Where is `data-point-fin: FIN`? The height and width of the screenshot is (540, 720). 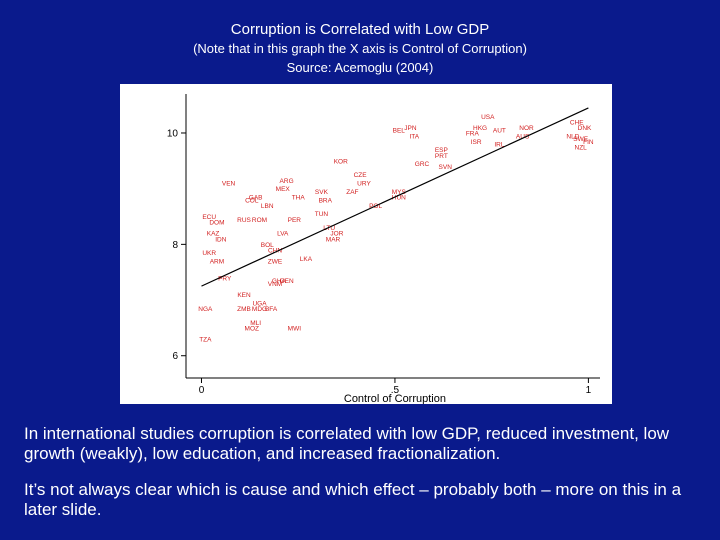 data-point-fin: FIN is located at coordinates (588, 142).